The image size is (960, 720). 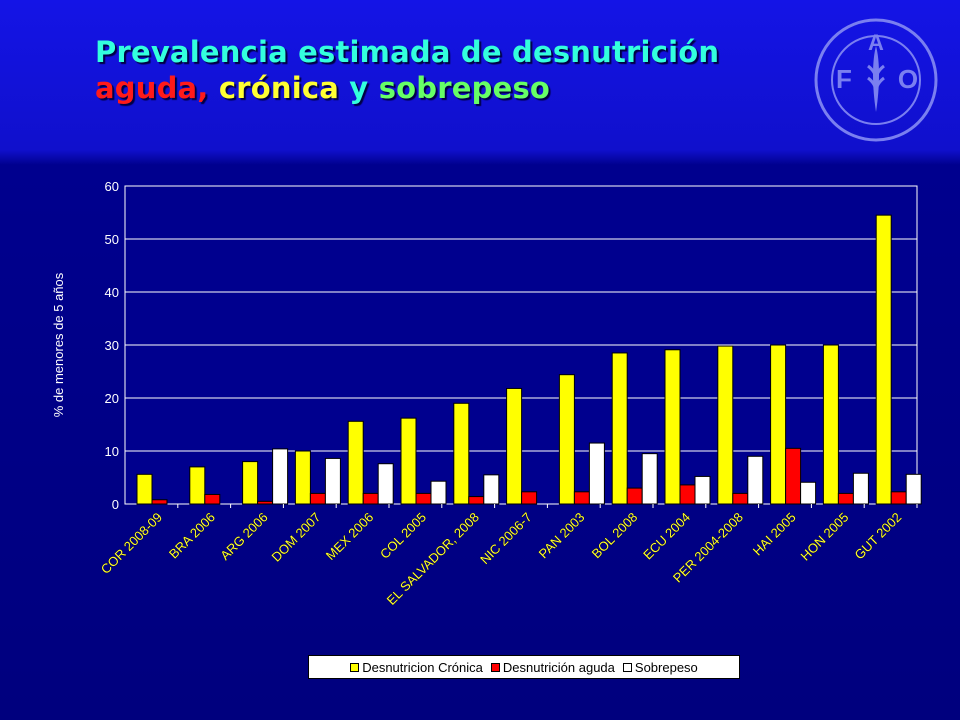 I want to click on legend-label-overweight: Sobrepeso, so click(x=666, y=667).